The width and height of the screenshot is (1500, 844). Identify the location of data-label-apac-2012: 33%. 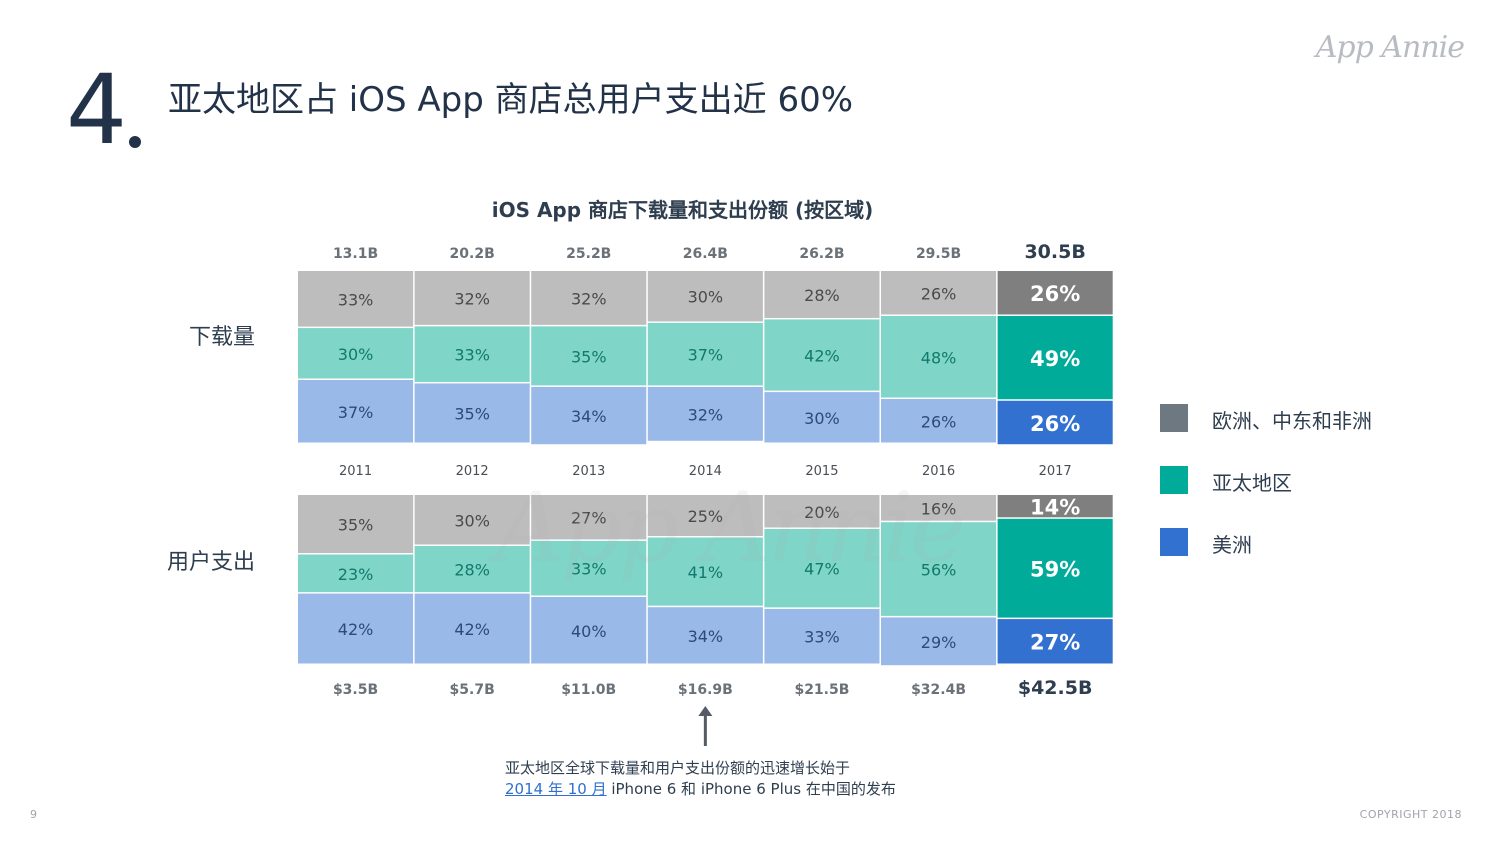
(472, 355).